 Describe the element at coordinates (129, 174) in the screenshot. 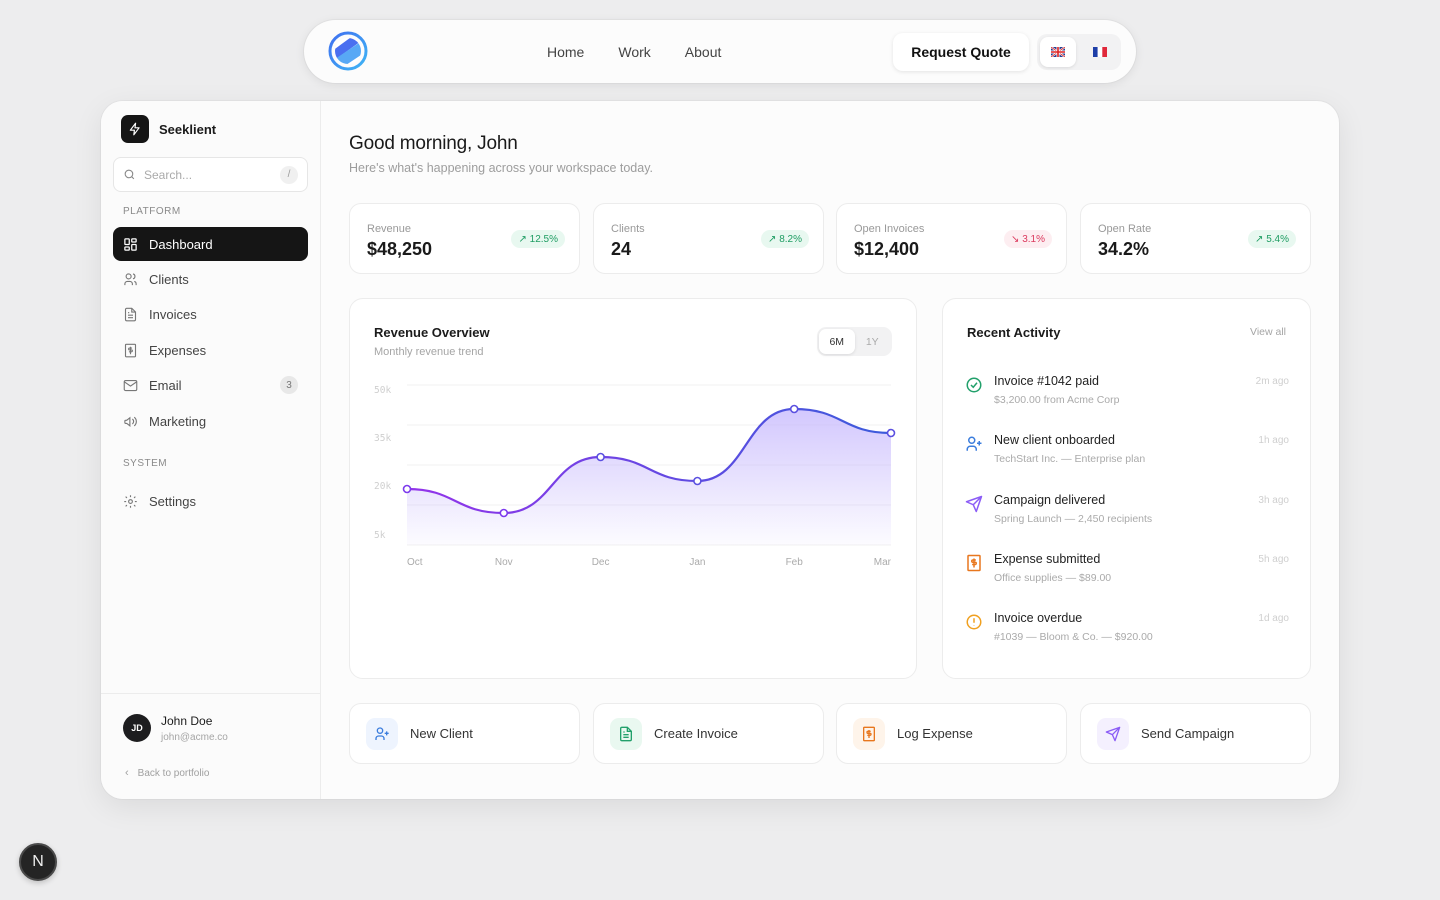

I see `search-icon` at that location.